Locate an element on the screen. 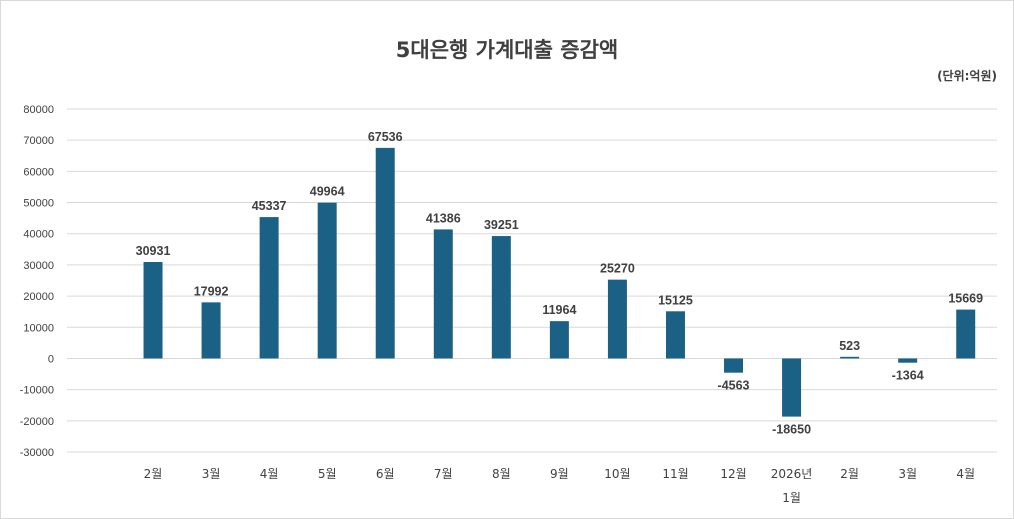 The image size is (1014, 519). data-label: 49964 is located at coordinates (327, 192).